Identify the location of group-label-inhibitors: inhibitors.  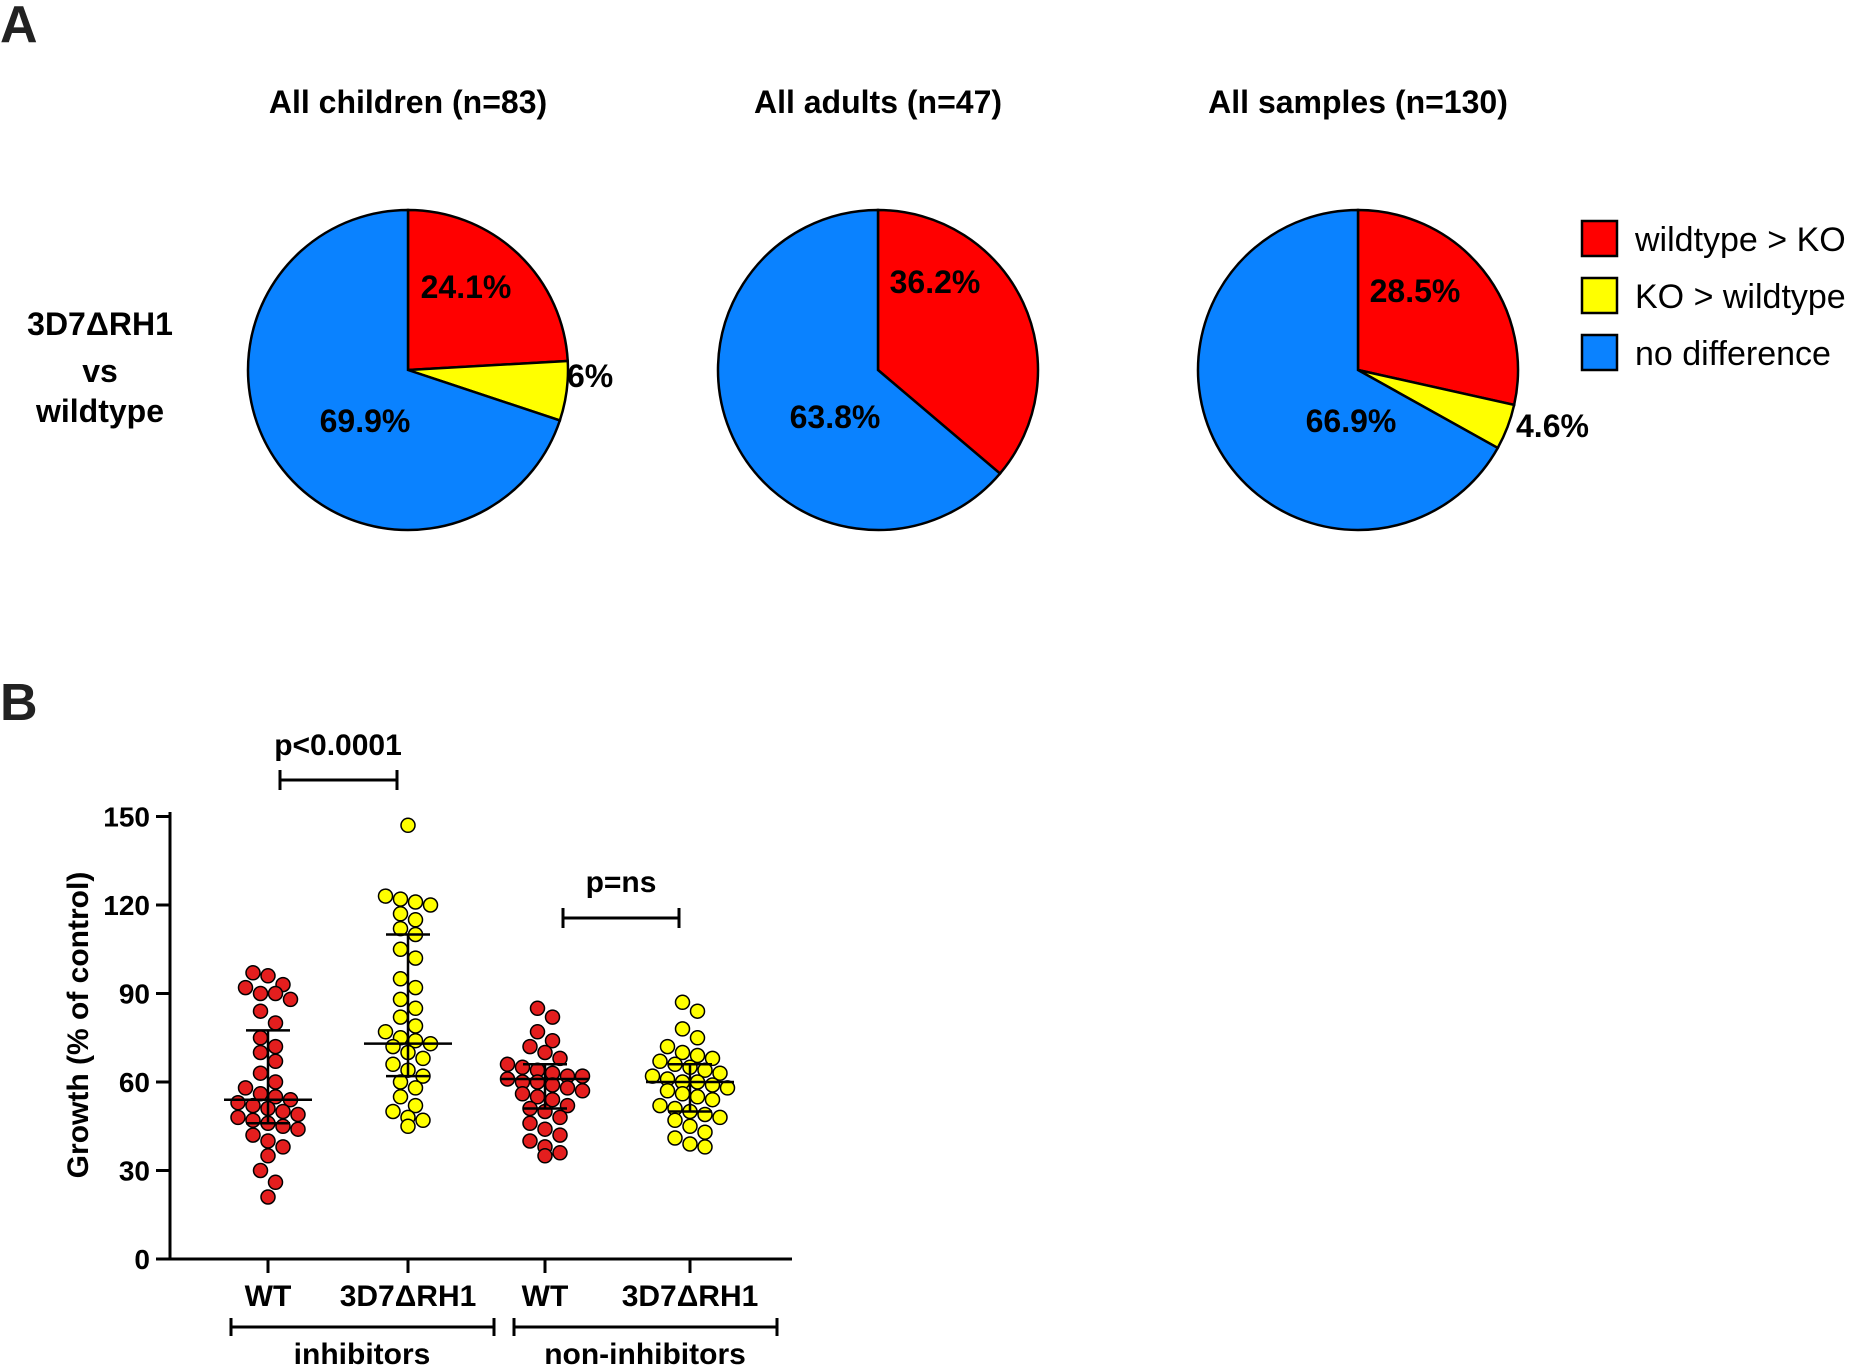
(362, 1352).